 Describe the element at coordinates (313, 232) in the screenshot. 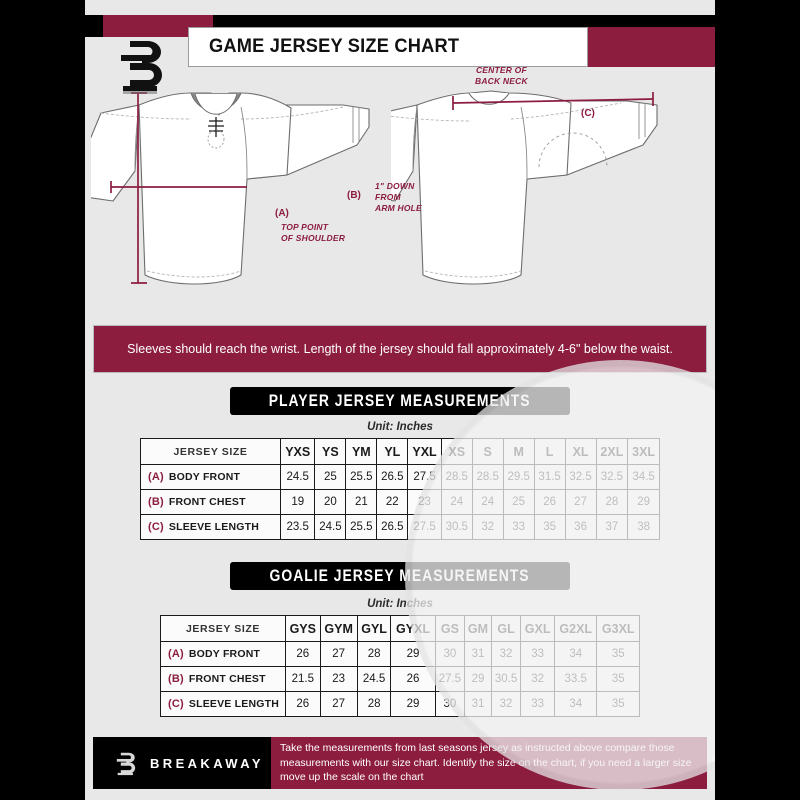

I see `front-label-a-text: TOP POINT OF SHOULDER` at that location.